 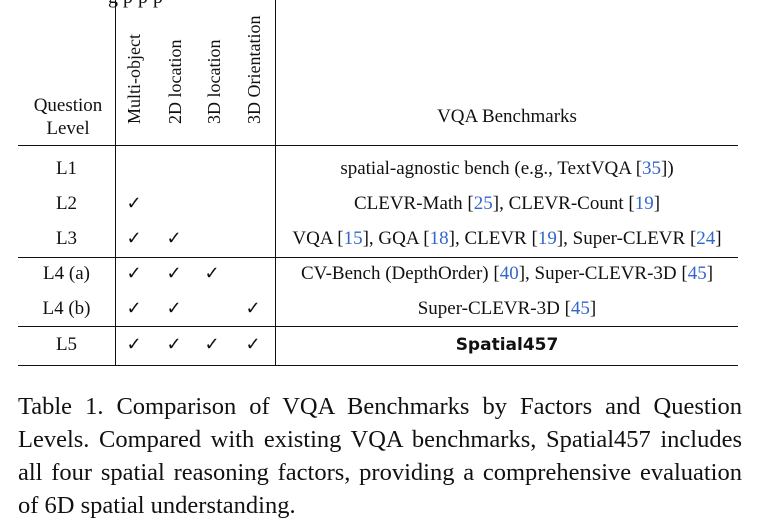 What do you see at coordinates (413, 203) in the screenshot?
I see `benchmark-text: CLEVR-Math [` at bounding box center [413, 203].